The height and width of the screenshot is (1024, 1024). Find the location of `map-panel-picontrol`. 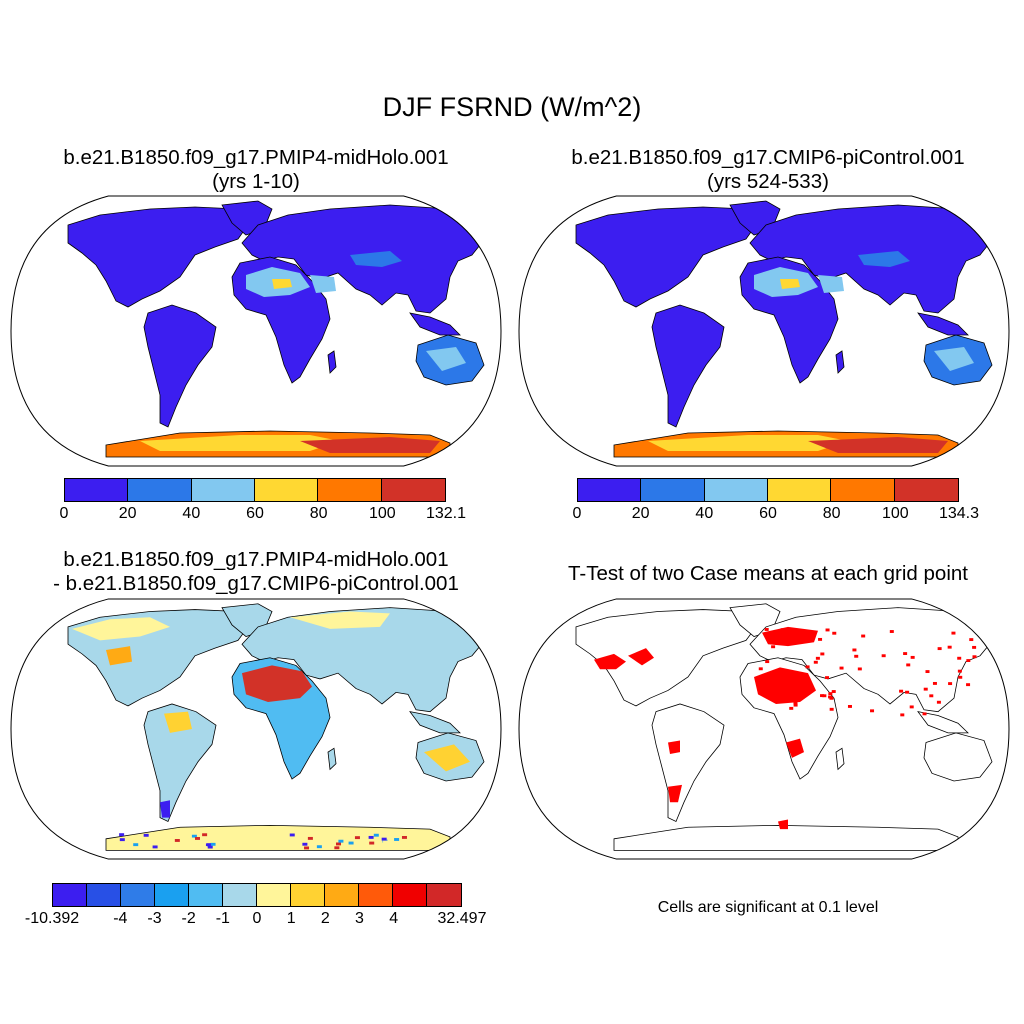

map-panel-picontrol is located at coordinates (764, 331).